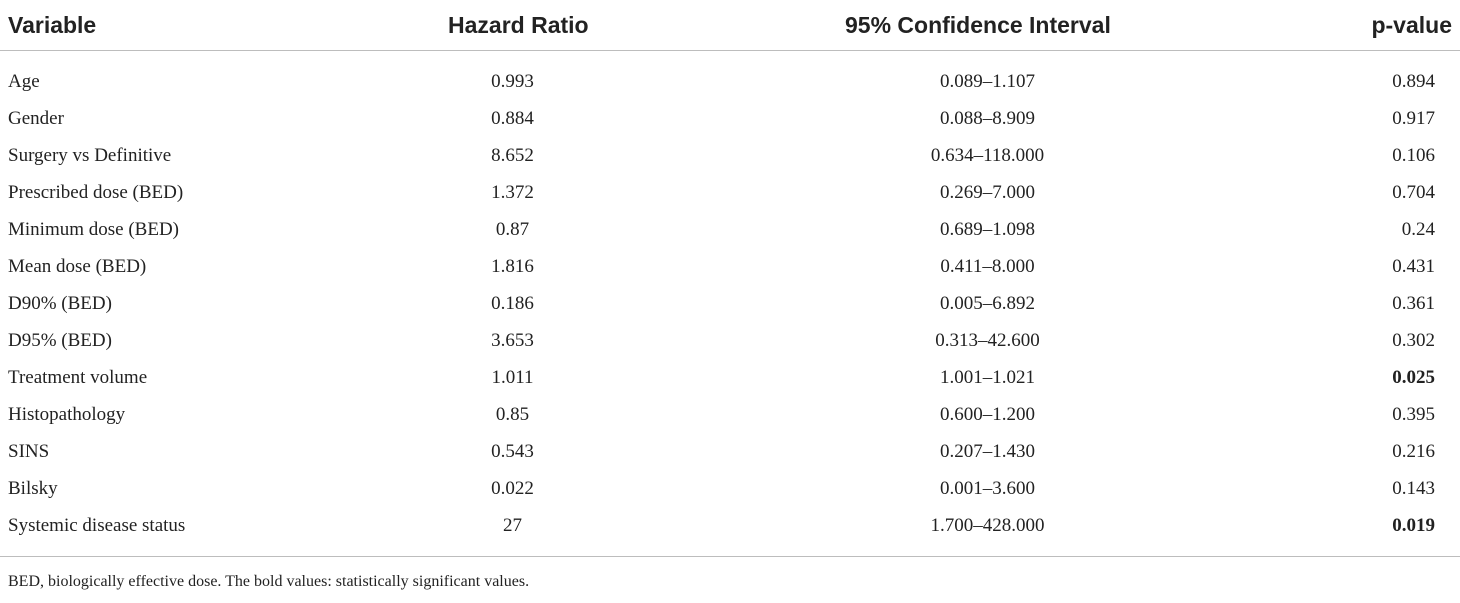  What do you see at coordinates (175, 532) in the screenshot?
I see `cell-variable: Systemic disease status` at bounding box center [175, 532].